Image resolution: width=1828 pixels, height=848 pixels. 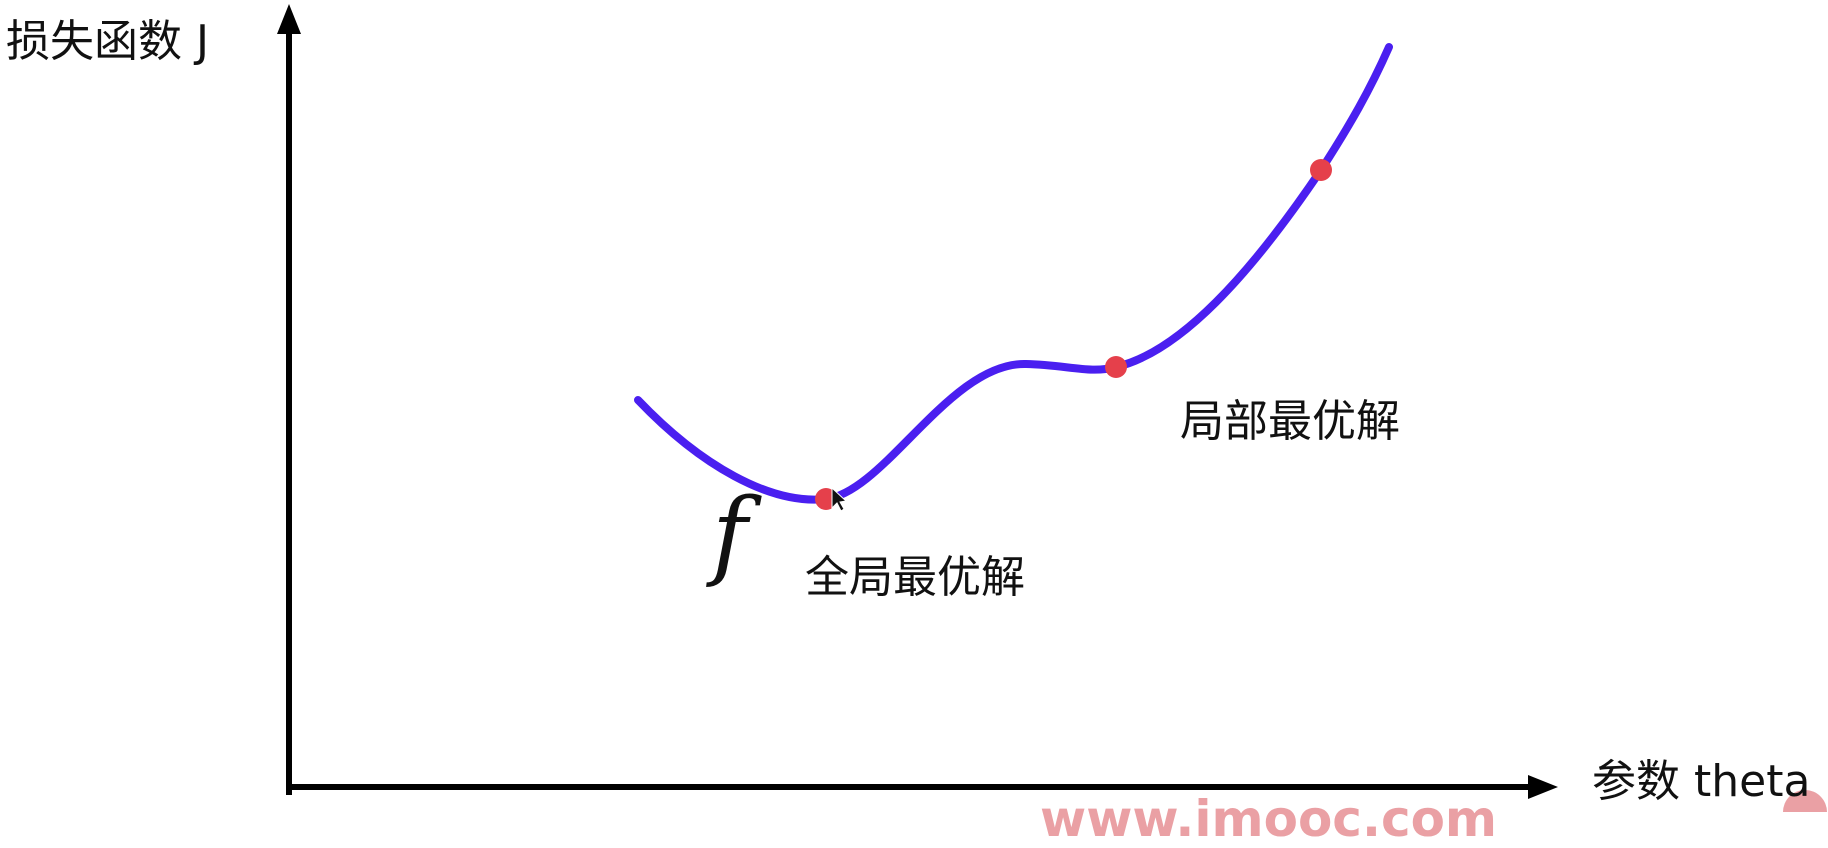 What do you see at coordinates (1805, 801) in the screenshot?
I see `watermark-logo-icon` at bounding box center [1805, 801].